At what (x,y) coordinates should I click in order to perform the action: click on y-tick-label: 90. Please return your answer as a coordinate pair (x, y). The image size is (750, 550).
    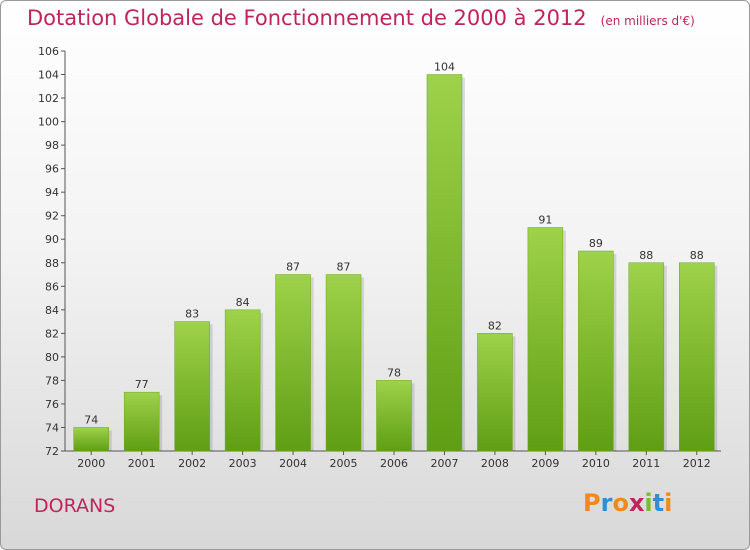
    Looking at the image, I should click on (52, 239).